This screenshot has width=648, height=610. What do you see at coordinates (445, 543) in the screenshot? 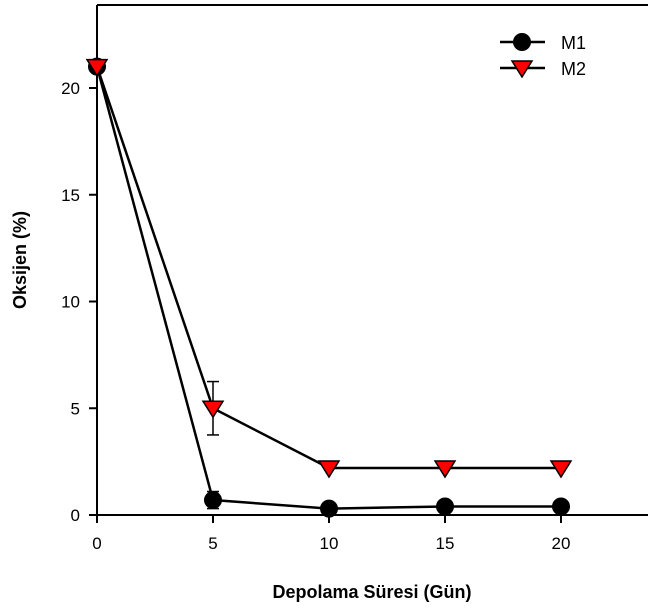
I see `x-tick-label: 15` at bounding box center [445, 543].